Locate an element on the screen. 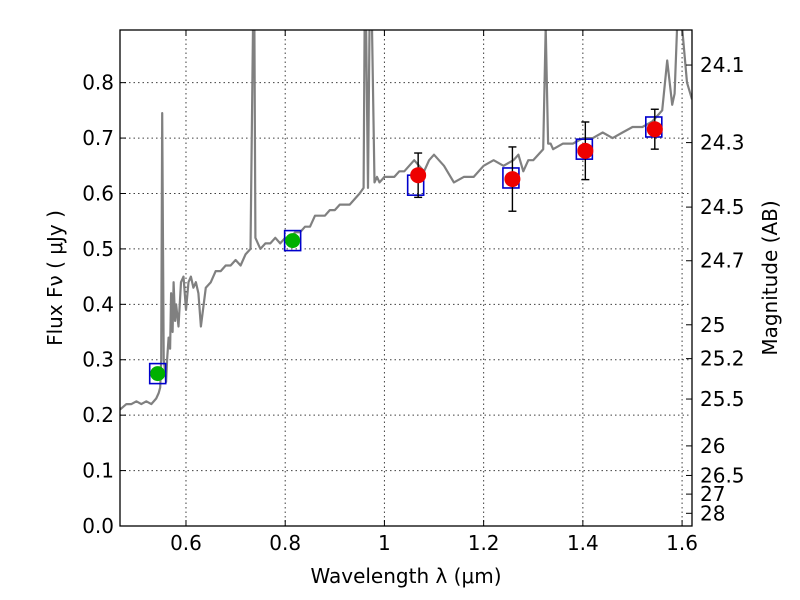  y2-axis-label: Magnitude (AB) is located at coordinates (770, 277).